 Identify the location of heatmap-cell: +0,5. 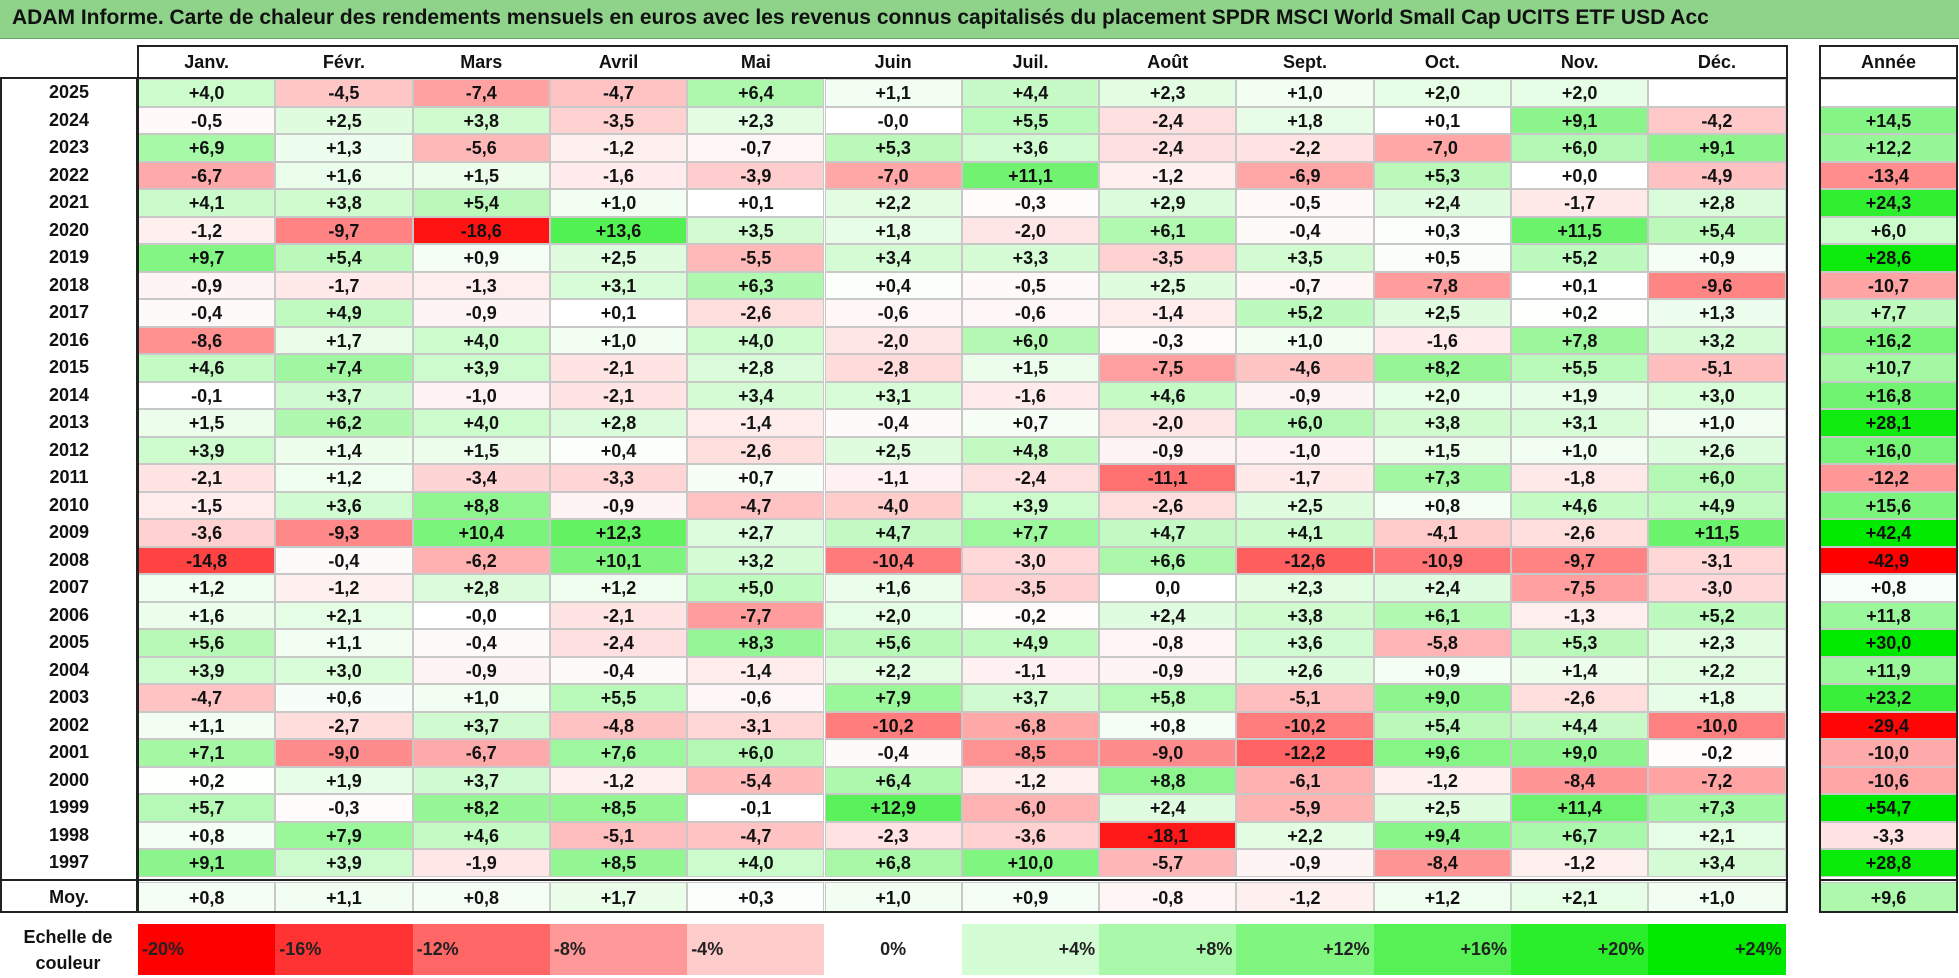
(1442, 258).